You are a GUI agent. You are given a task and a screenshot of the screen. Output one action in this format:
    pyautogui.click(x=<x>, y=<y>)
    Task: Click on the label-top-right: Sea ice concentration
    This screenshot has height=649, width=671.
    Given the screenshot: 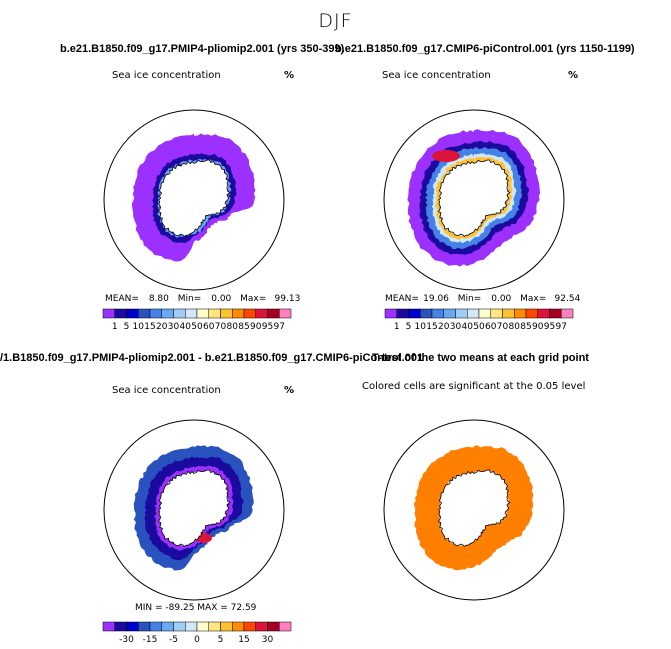 What is the action you would take?
    pyautogui.click(x=436, y=75)
    